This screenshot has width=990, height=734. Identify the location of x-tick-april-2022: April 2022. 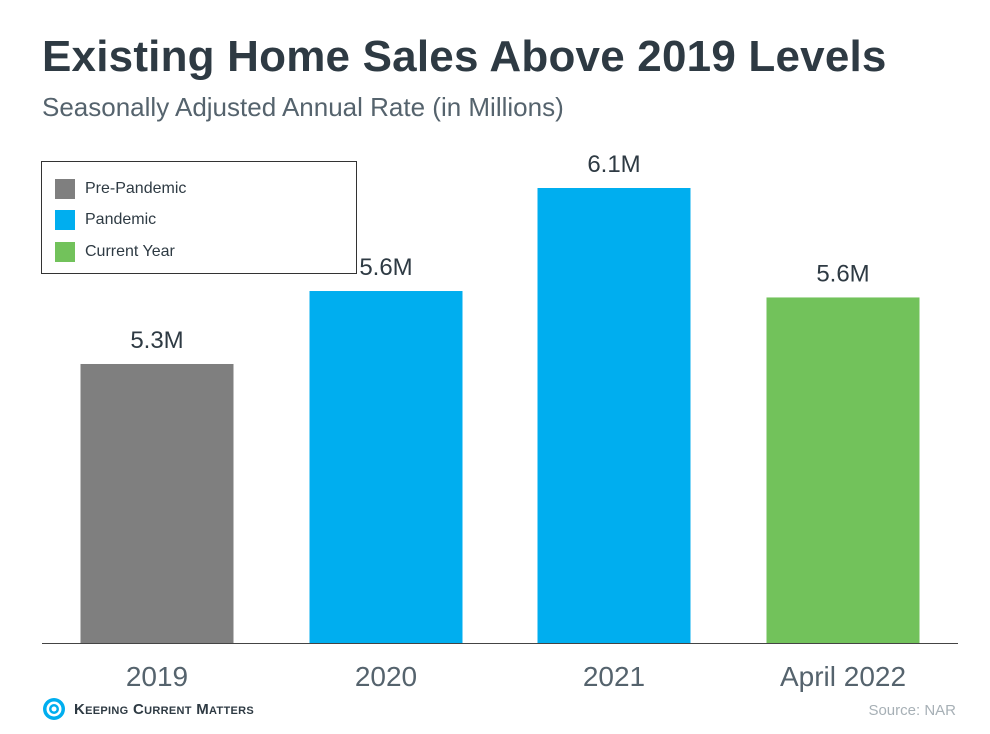
(843, 676).